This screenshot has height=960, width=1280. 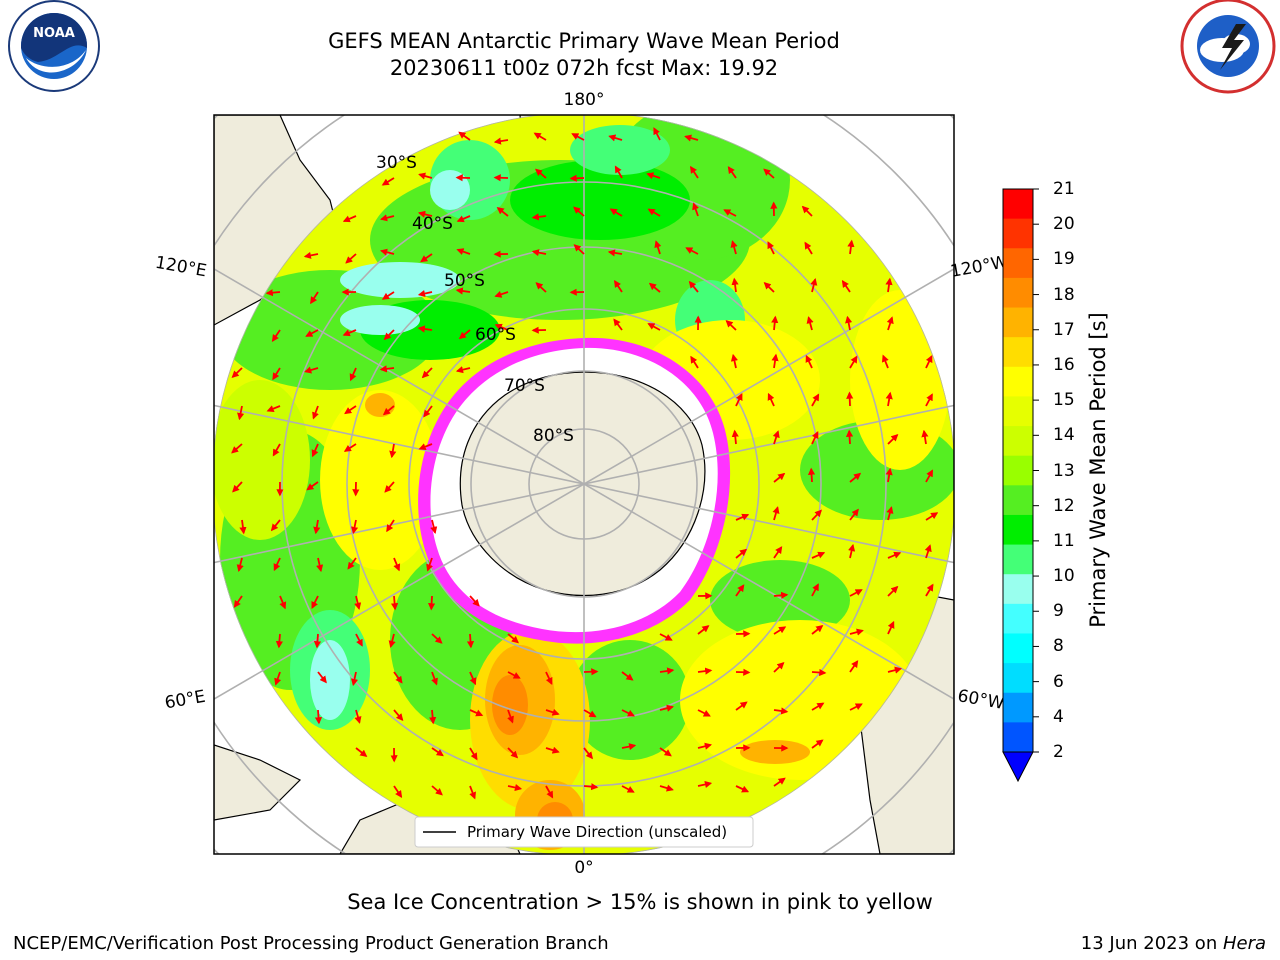 What do you see at coordinates (1064, 540) in the screenshot?
I see `colorbar-tick-label: 11` at bounding box center [1064, 540].